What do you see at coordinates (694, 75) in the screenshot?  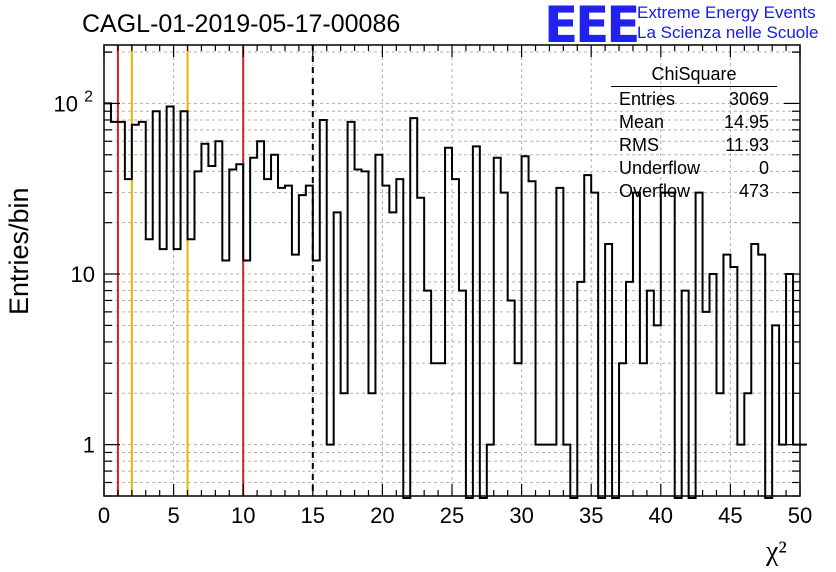 I see `stats-title: ChiSquare` at bounding box center [694, 75].